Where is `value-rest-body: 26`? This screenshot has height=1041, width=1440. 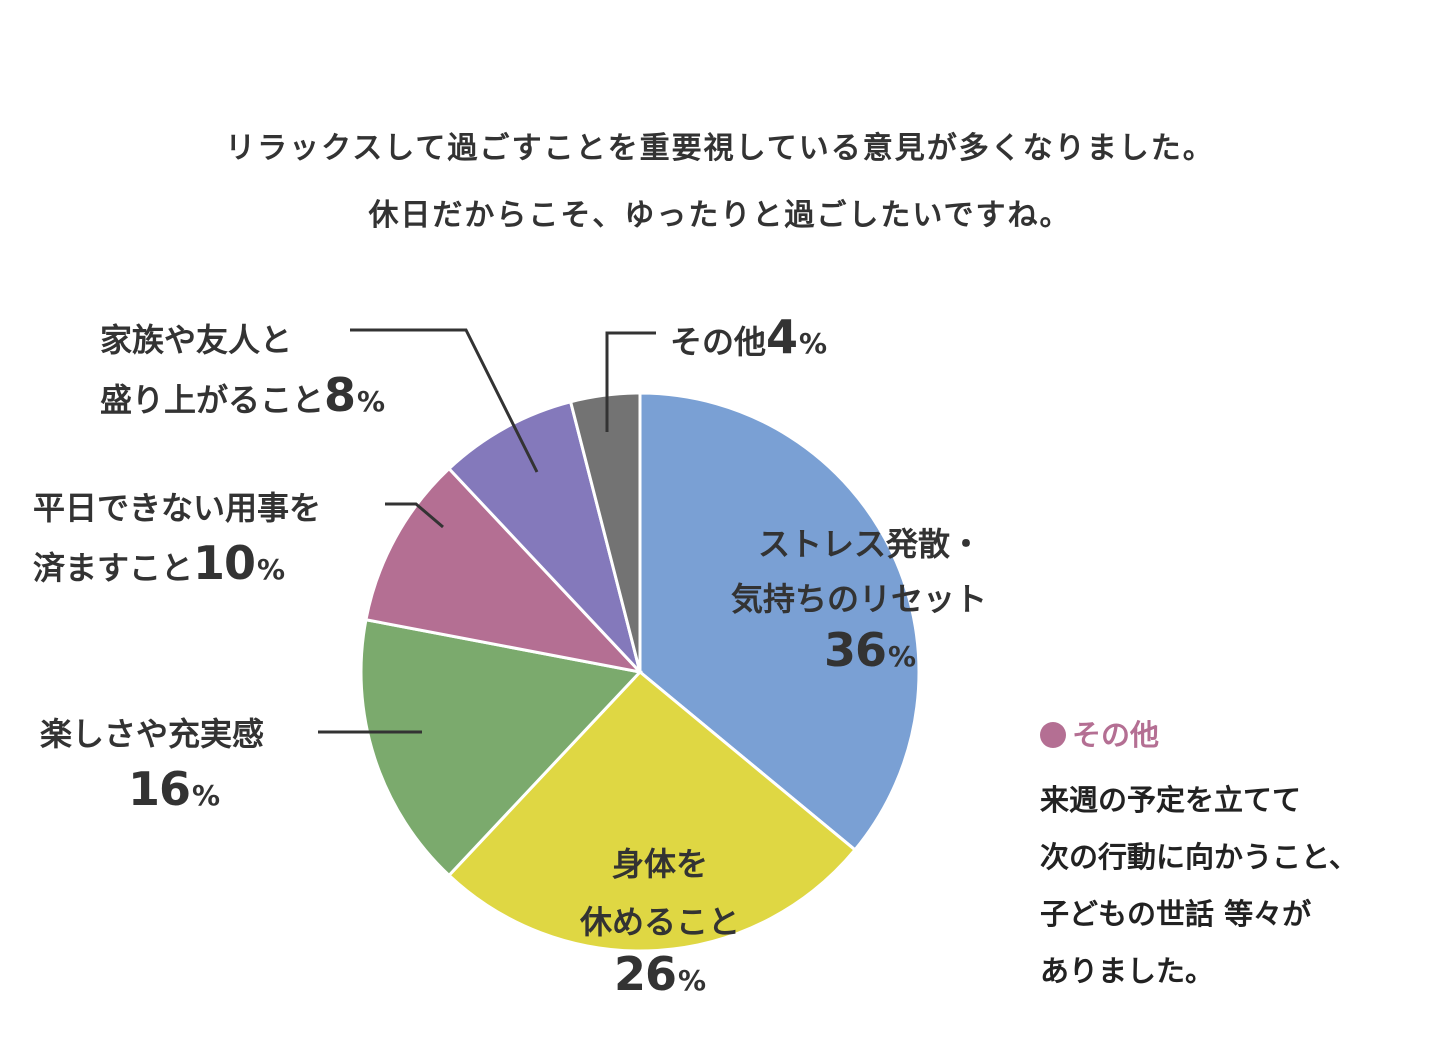
value-rest-body: 26 is located at coordinates (645, 974).